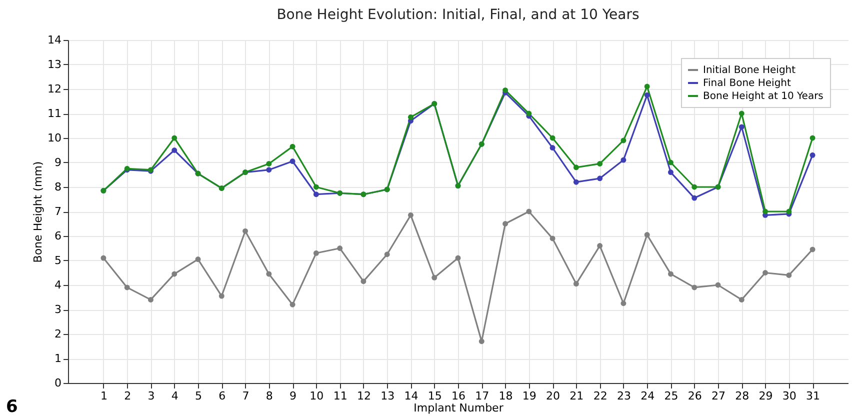  What do you see at coordinates (387, 396) in the screenshot?
I see `x-tick-label: 13` at bounding box center [387, 396].